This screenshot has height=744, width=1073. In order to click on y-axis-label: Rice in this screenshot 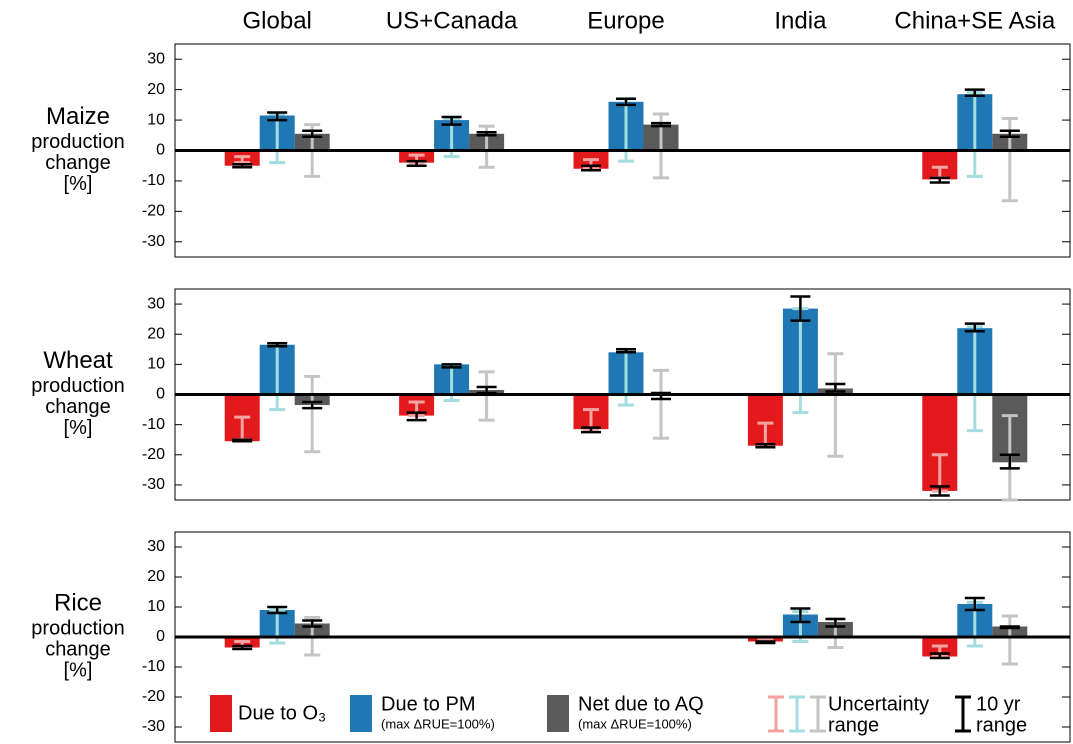, I will do `click(78, 602)`.